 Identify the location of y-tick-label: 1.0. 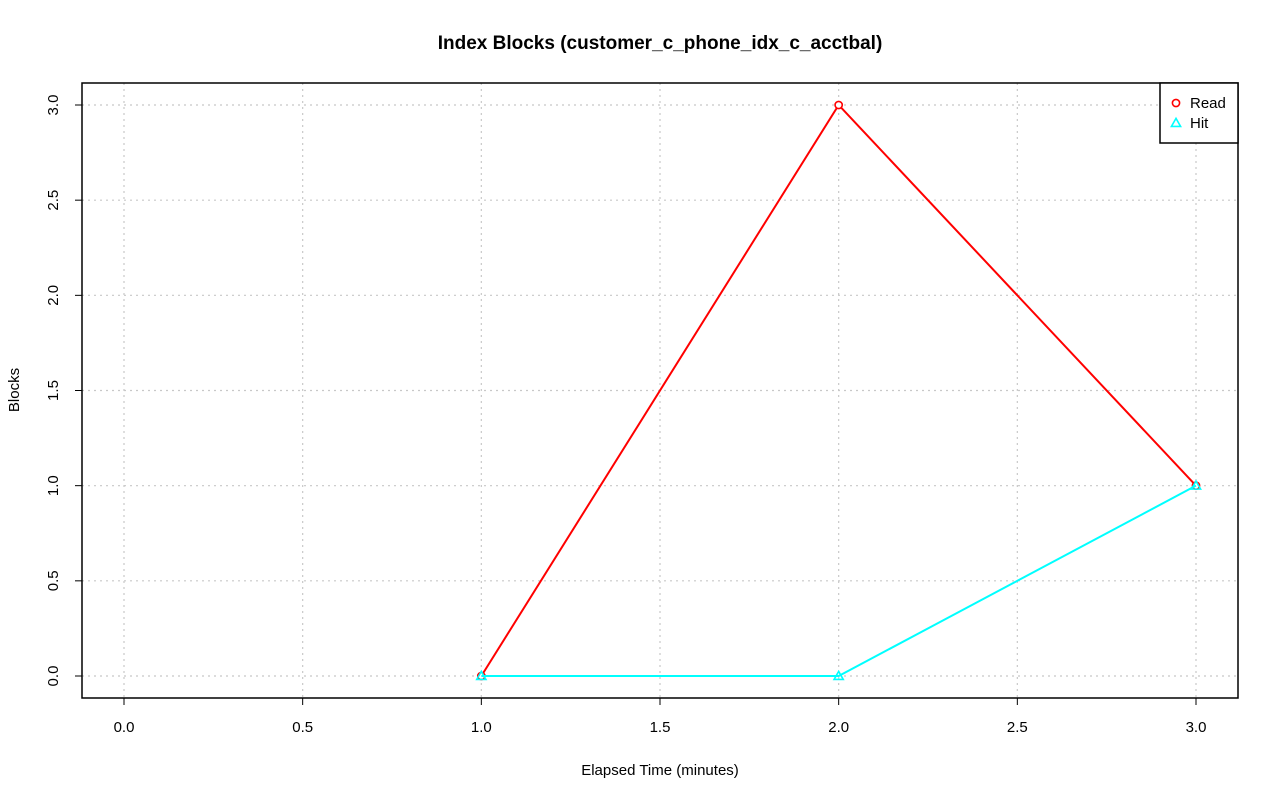
(53, 485).